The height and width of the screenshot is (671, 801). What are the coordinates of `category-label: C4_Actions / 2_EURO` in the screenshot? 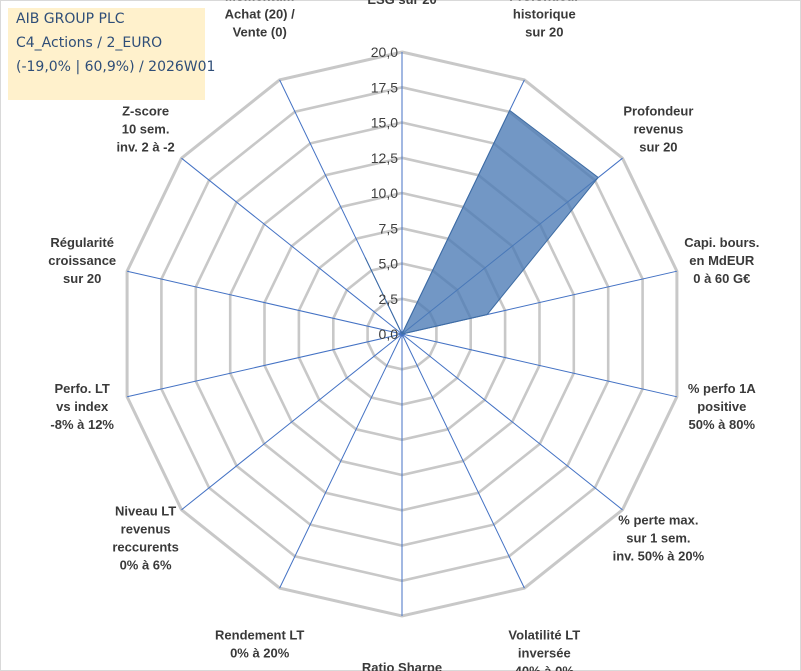 It's located at (89, 43).